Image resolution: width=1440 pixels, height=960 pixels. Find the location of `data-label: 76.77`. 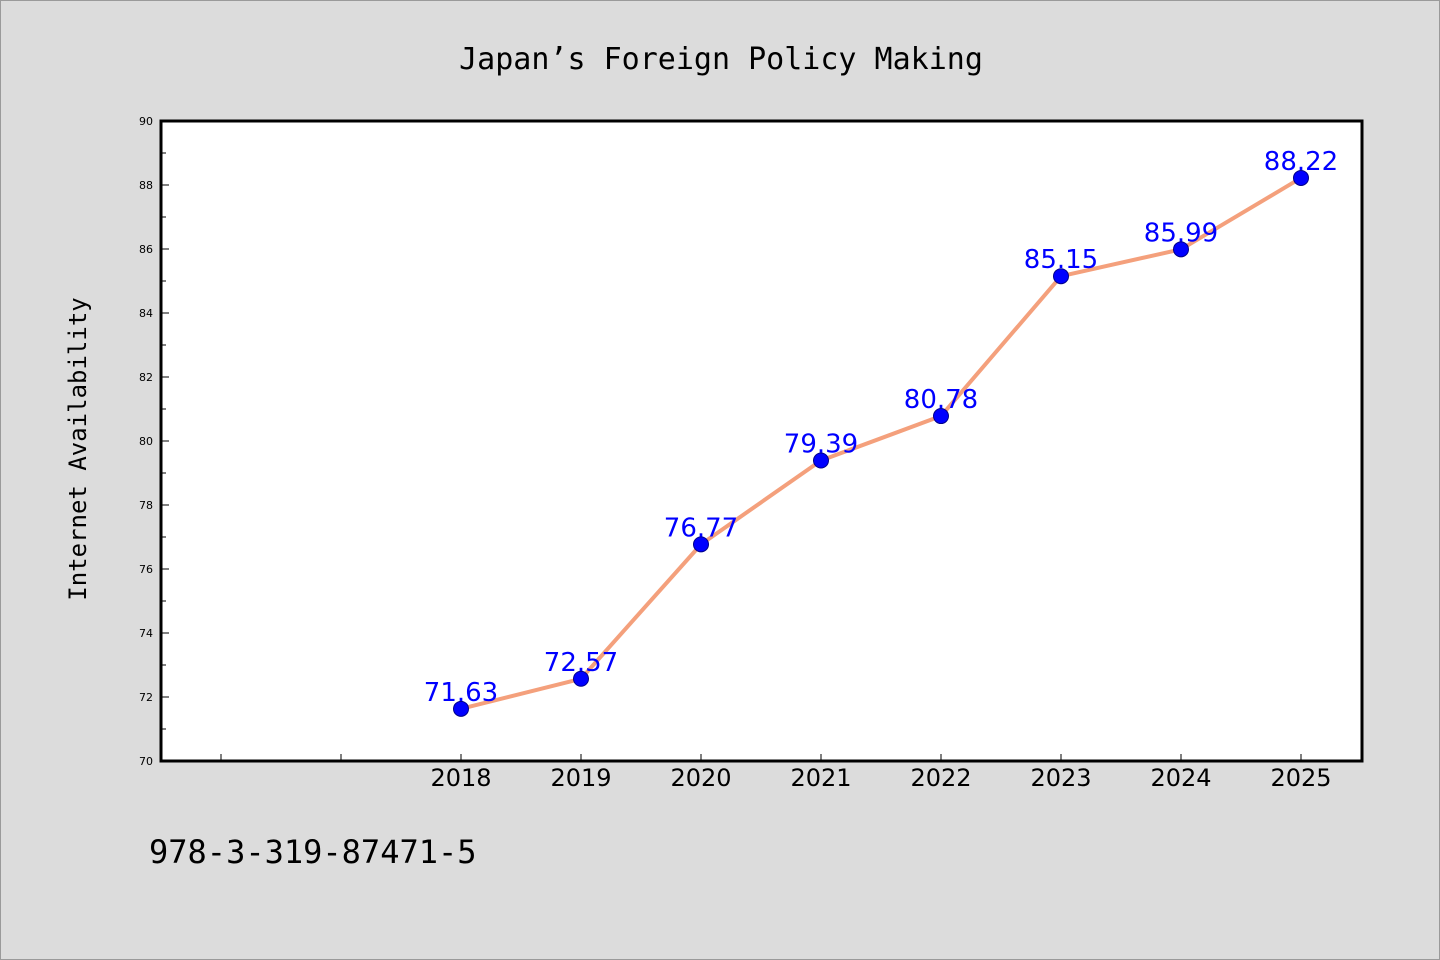

data-label: 76.77 is located at coordinates (701, 528).